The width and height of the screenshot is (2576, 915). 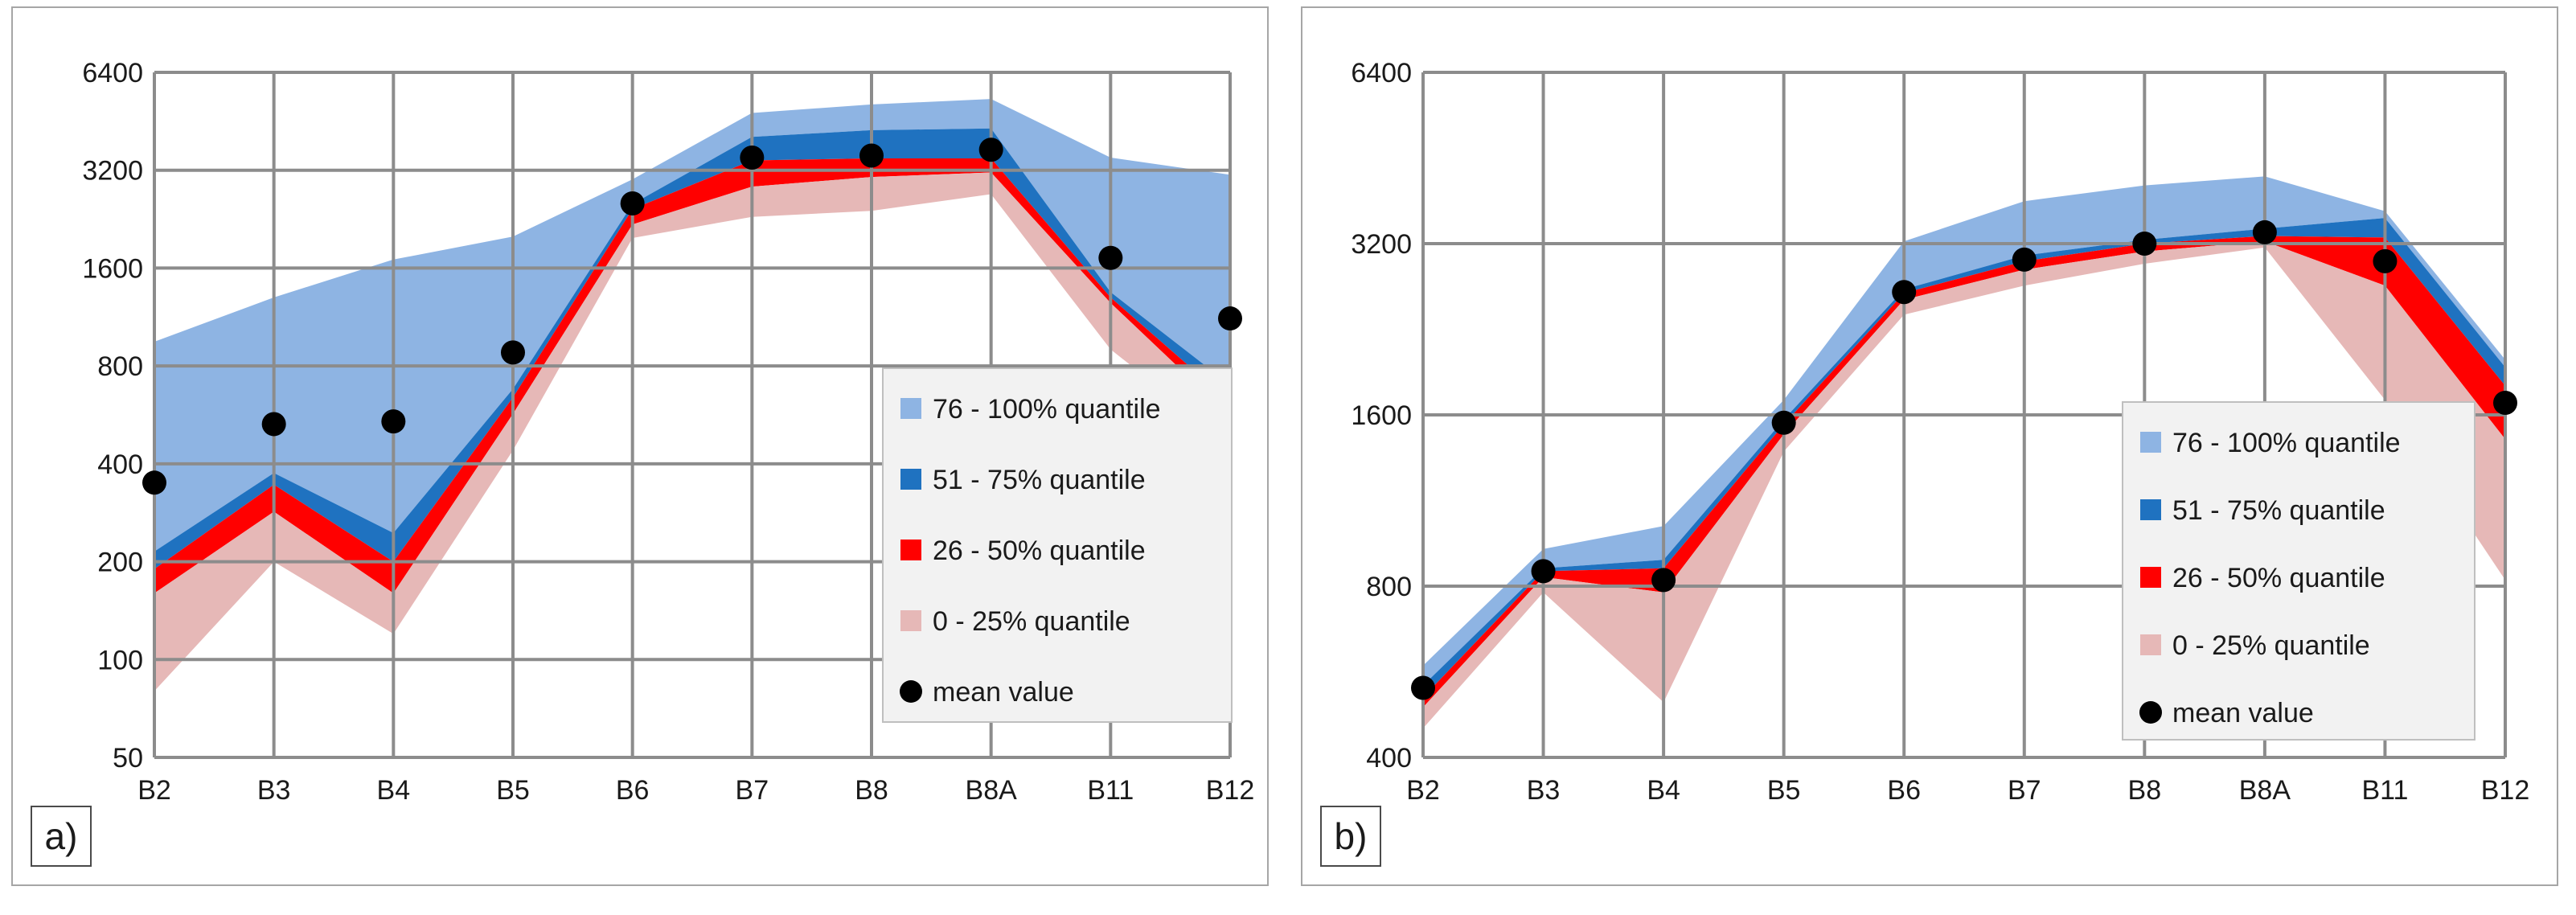 What do you see at coordinates (992, 790) in the screenshot?
I see `chart-0-xtick-label: B8A` at bounding box center [992, 790].